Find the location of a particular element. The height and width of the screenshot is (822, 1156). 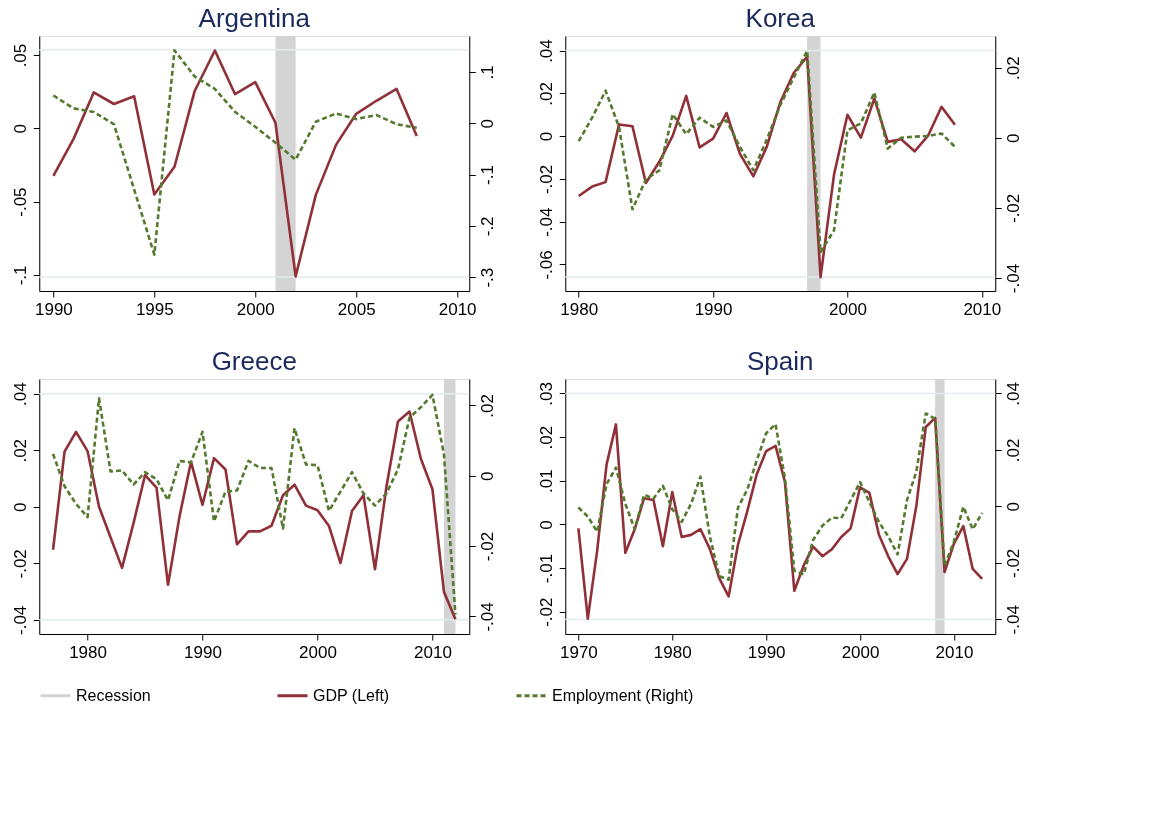

y-tick-label: .05 is located at coordinates (20, 55).